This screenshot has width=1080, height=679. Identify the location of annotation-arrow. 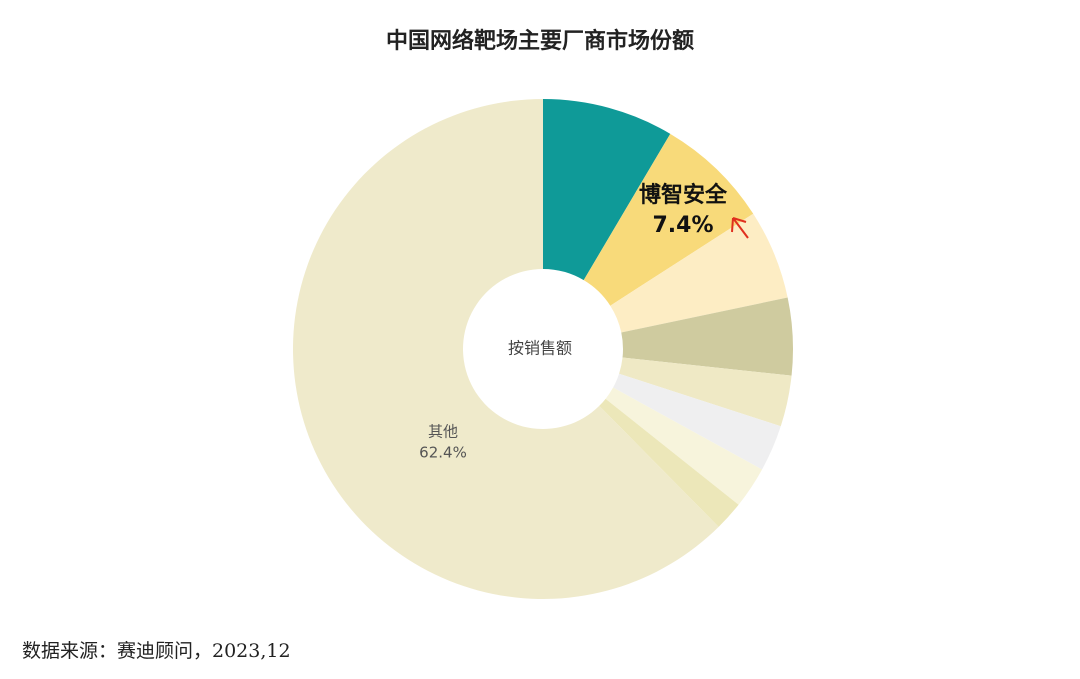
(740, 228).